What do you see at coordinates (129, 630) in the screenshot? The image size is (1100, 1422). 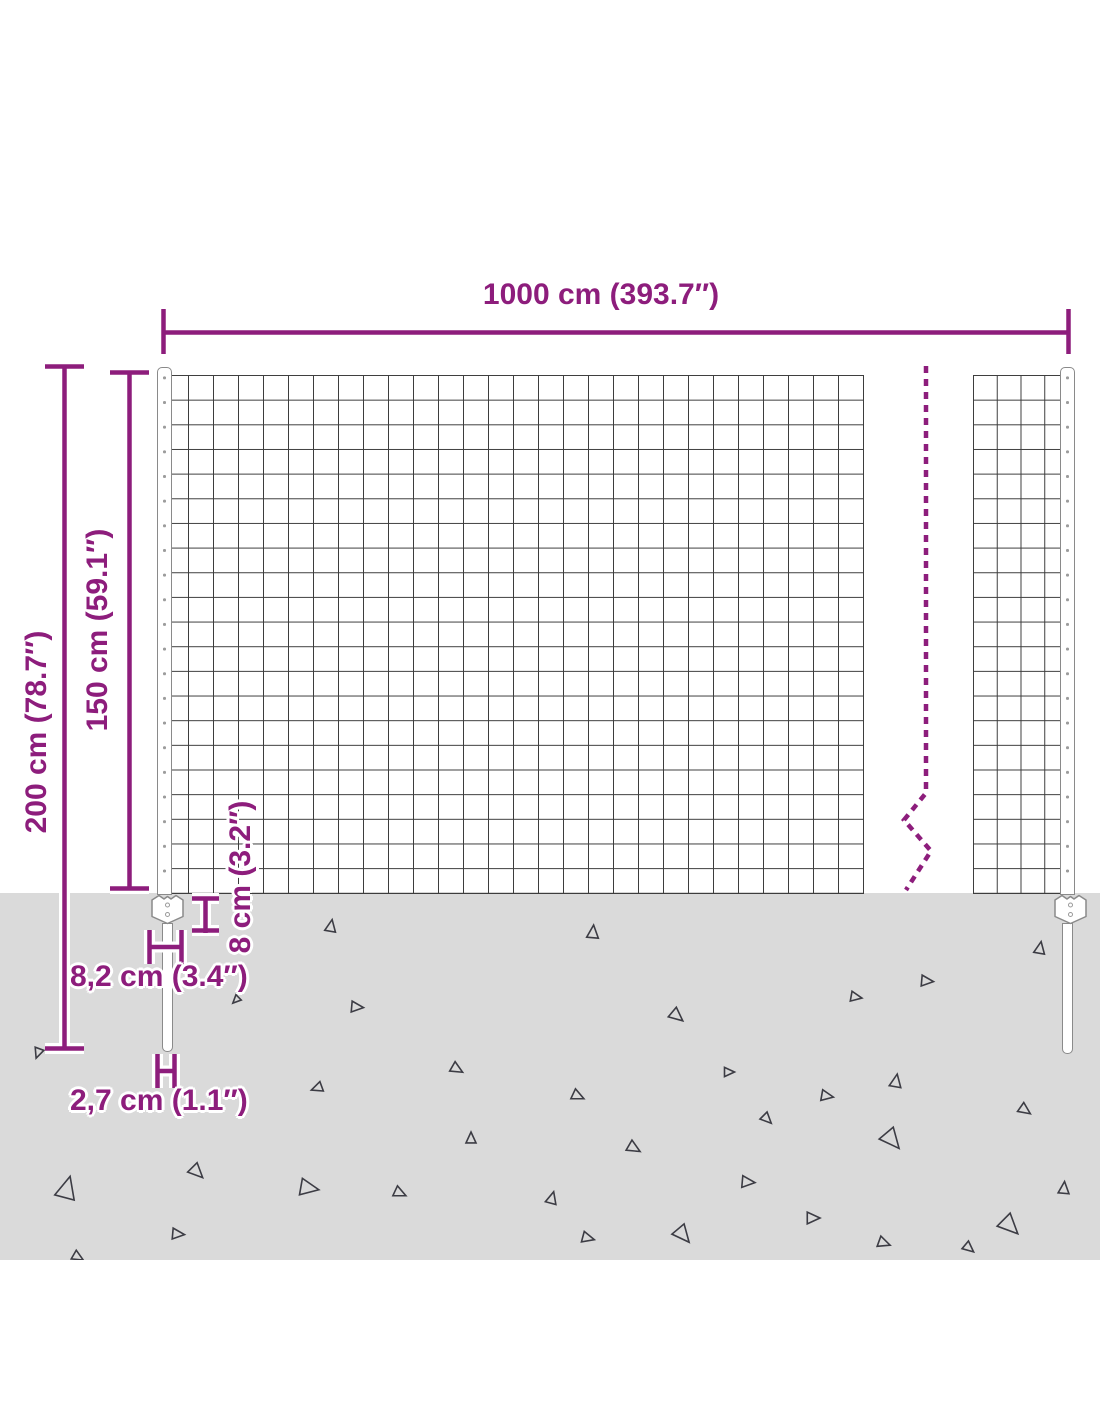 I see `dimension-line-fence-height` at bounding box center [129, 630].